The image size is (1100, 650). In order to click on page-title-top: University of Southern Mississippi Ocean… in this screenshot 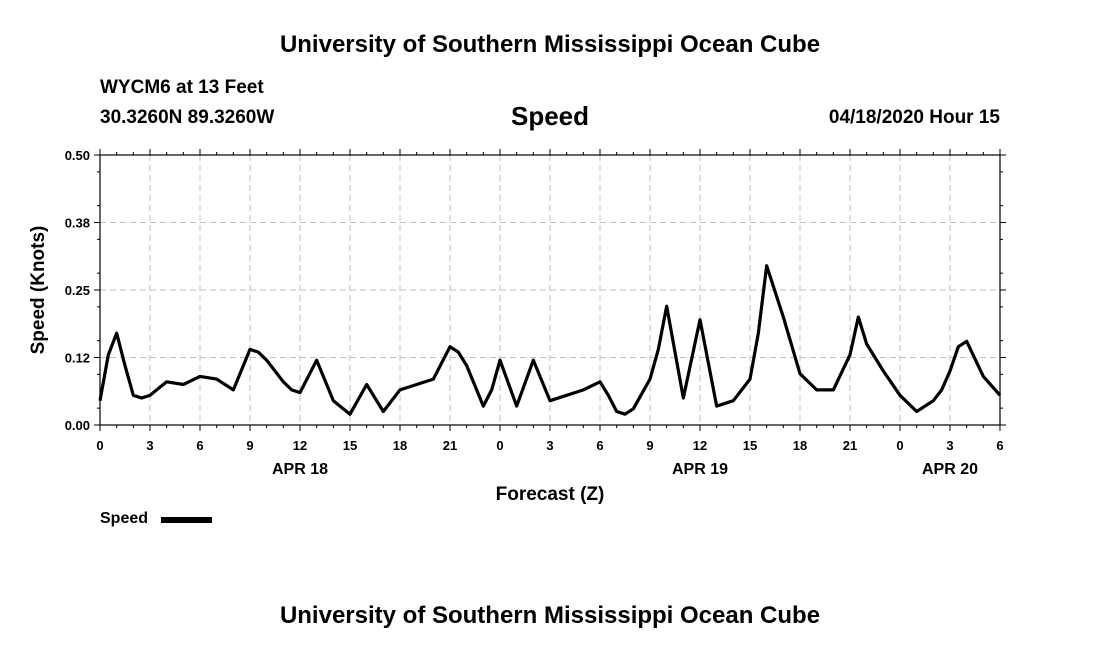, I will do `click(550, 44)`.